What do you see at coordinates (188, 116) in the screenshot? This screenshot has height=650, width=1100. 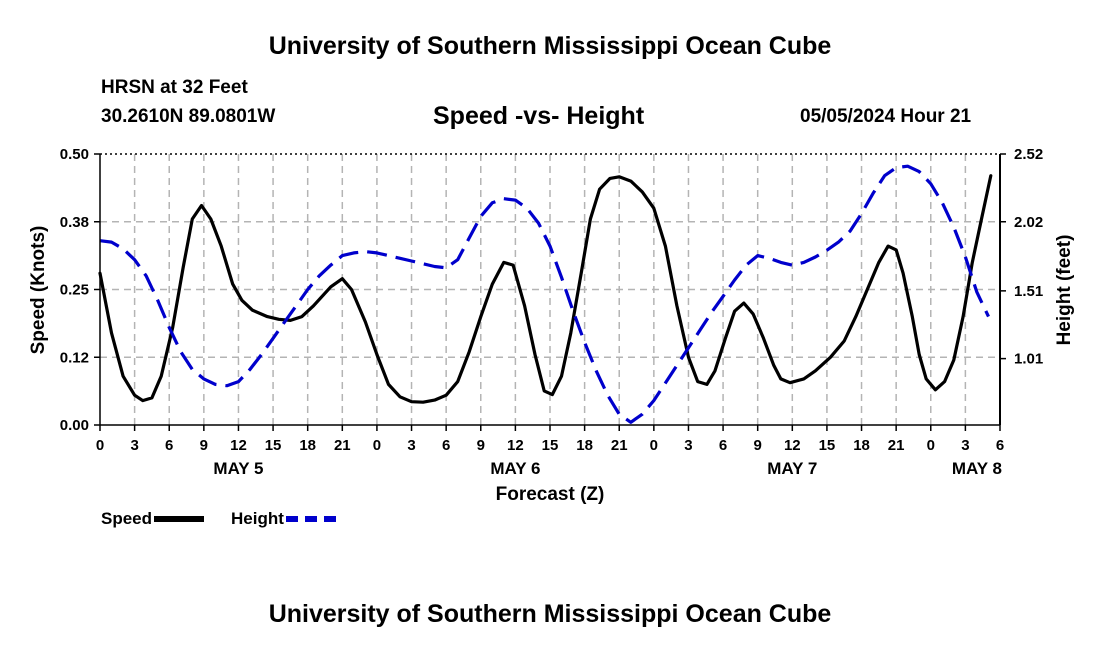 I see `station-coordinates: 30.2610N 89.0801W` at bounding box center [188, 116].